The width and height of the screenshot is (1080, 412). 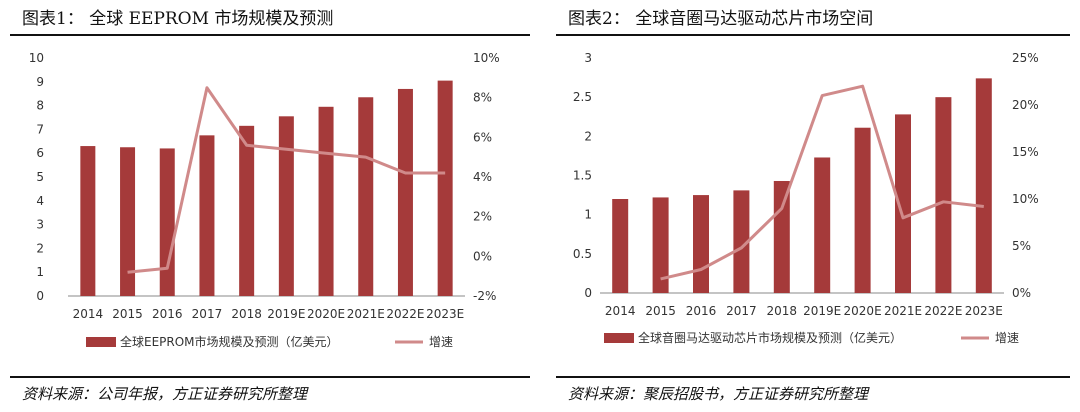 What do you see at coordinates (40, 177) in the screenshot?
I see `y-left-tick-label: 5` at bounding box center [40, 177].